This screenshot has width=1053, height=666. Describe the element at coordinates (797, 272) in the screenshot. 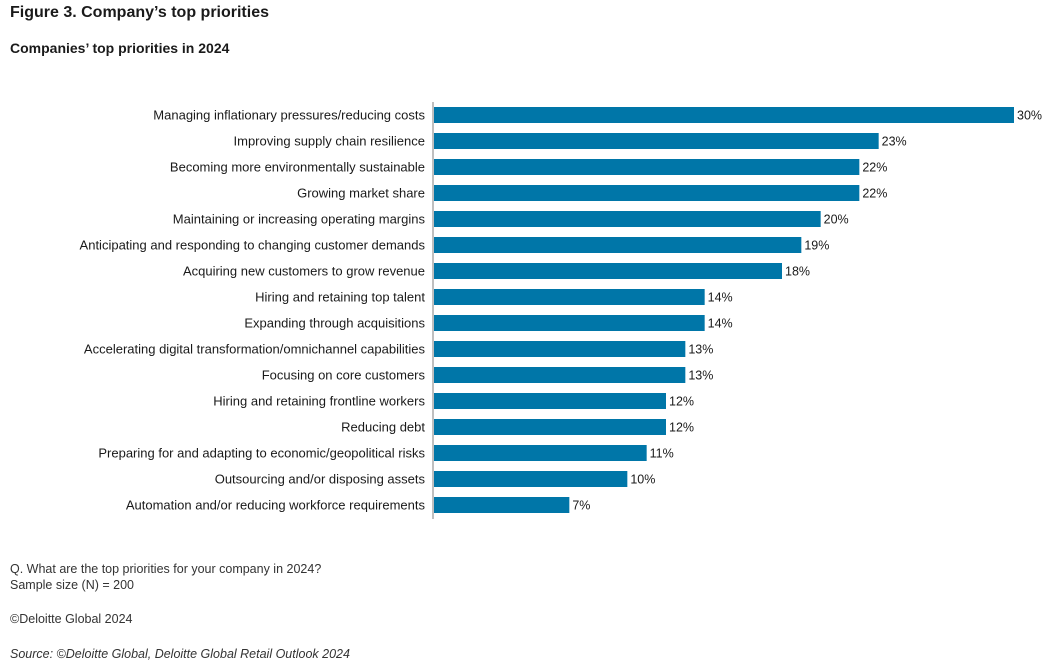

I see `value-label: 18%` at that location.